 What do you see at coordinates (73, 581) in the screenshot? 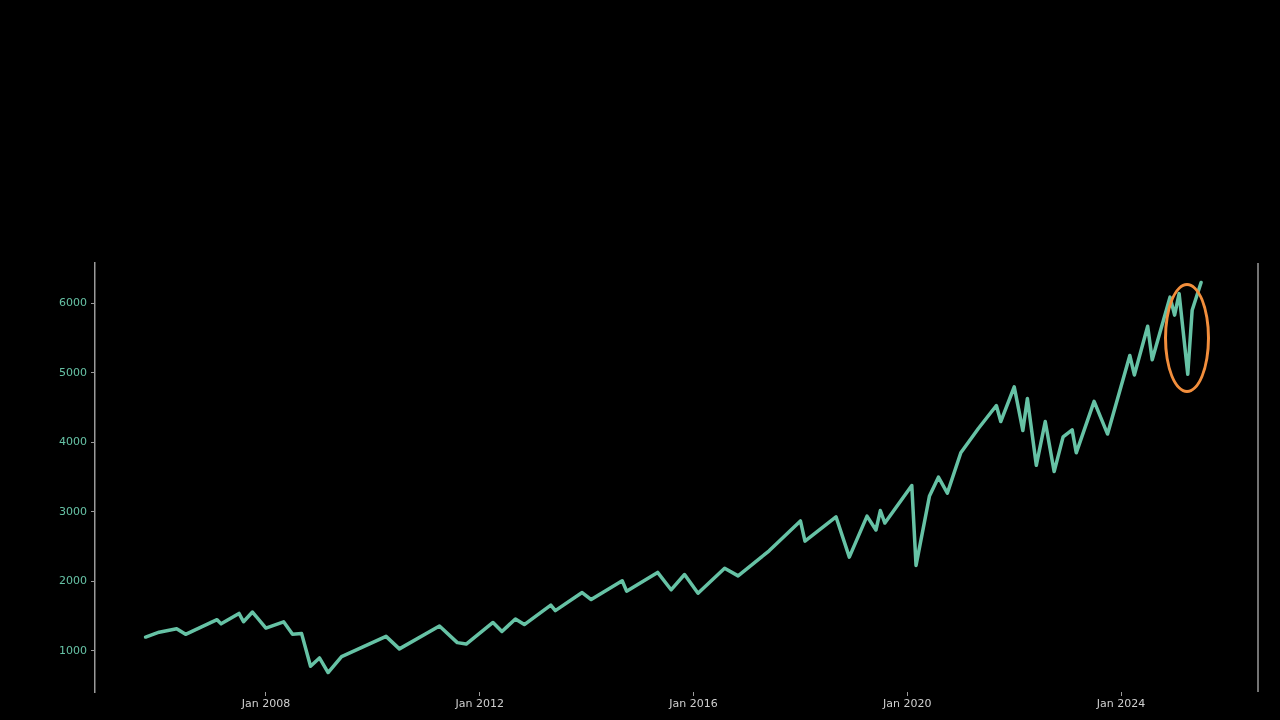
I see `y-tick-label: 2000` at bounding box center [73, 581].